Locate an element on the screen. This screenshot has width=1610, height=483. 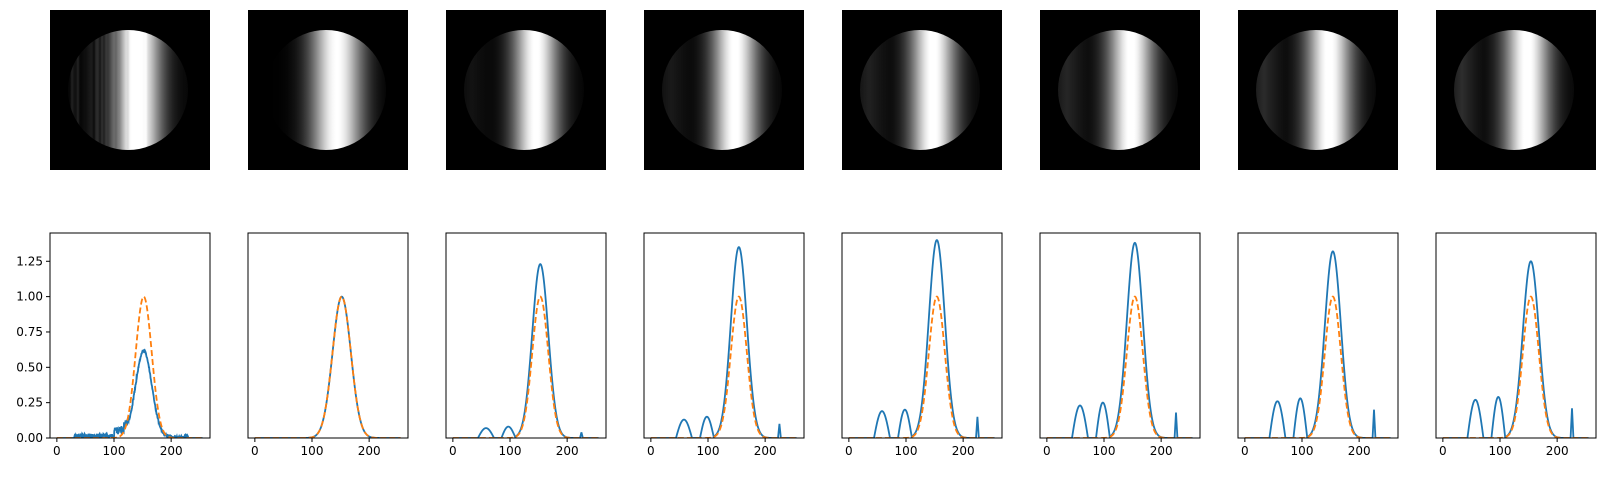
profile-plot-5: 0 100 200 is located at coordinates (922, 345).